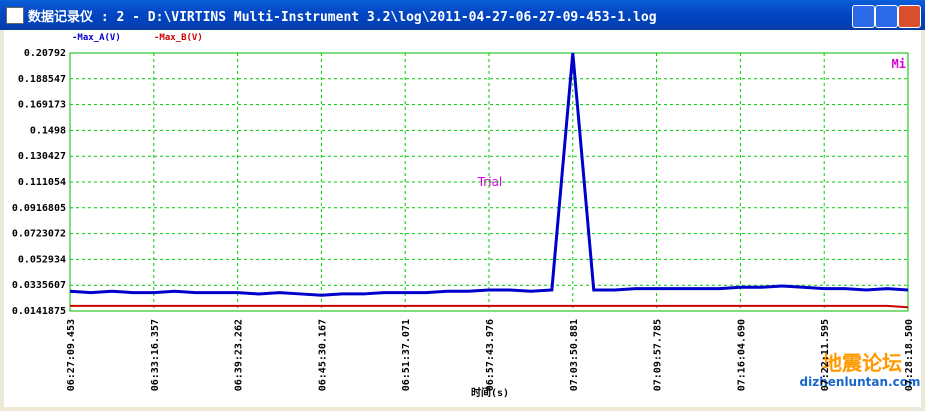 This screenshot has height=411, width=925. What do you see at coordinates (178, 38) in the screenshot?
I see `legend-entry: -Max_B(V)` at bounding box center [178, 38].